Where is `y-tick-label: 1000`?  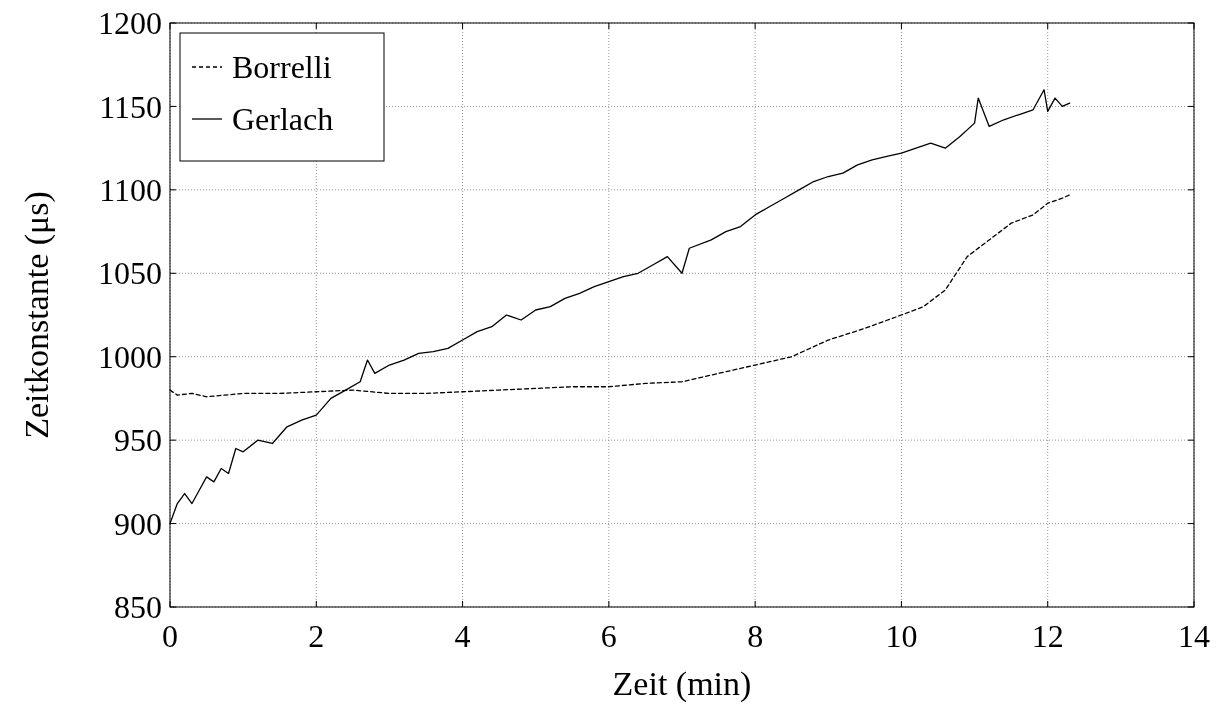
y-tick-label: 1000 is located at coordinates (130, 356).